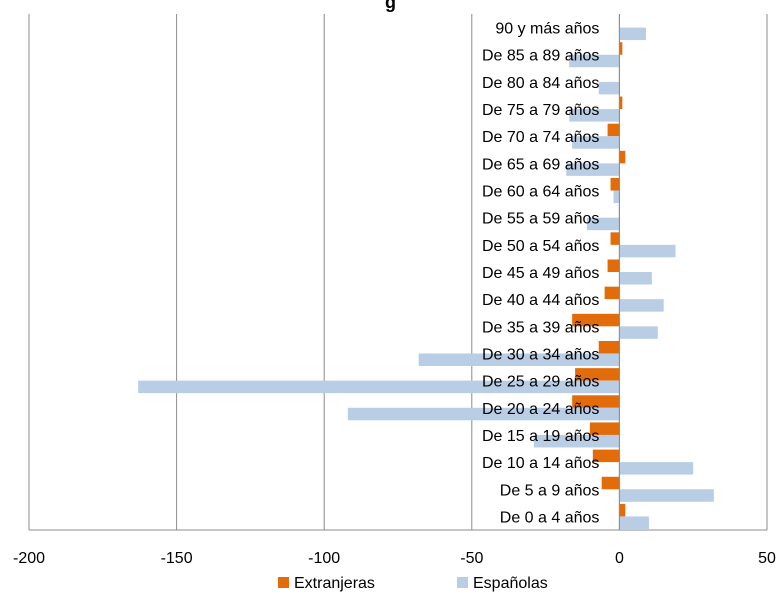  Describe the element at coordinates (540, 246) in the screenshot. I see `category-label: De 50 a 54 años` at that location.